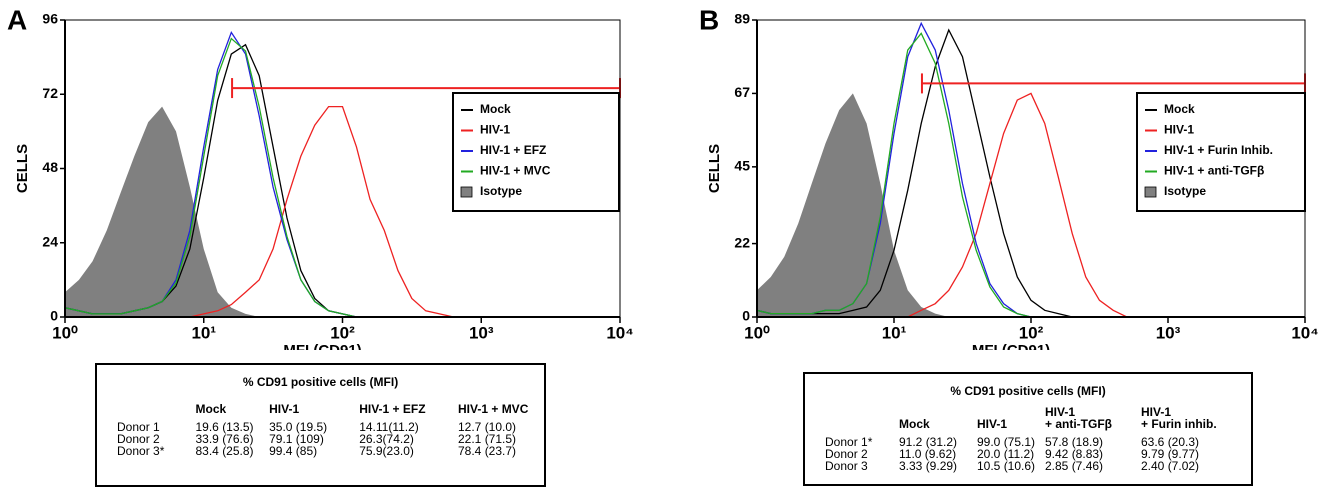  Describe the element at coordinates (487, 439) in the screenshot. I see `table-cell: 22.1 (71.5)` at that location.